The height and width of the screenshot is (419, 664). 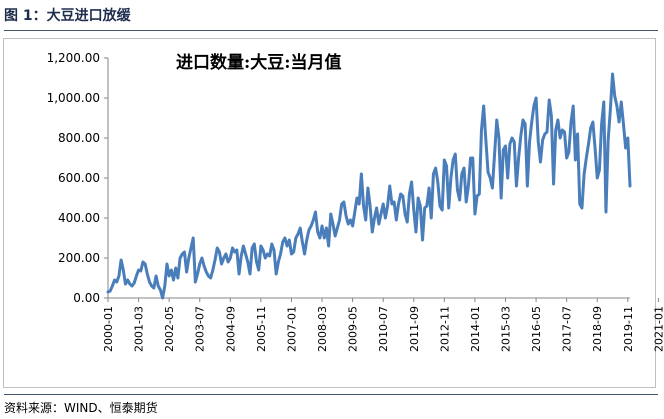 I want to click on x-tick-label: 2007-01, so click(x=291, y=329).